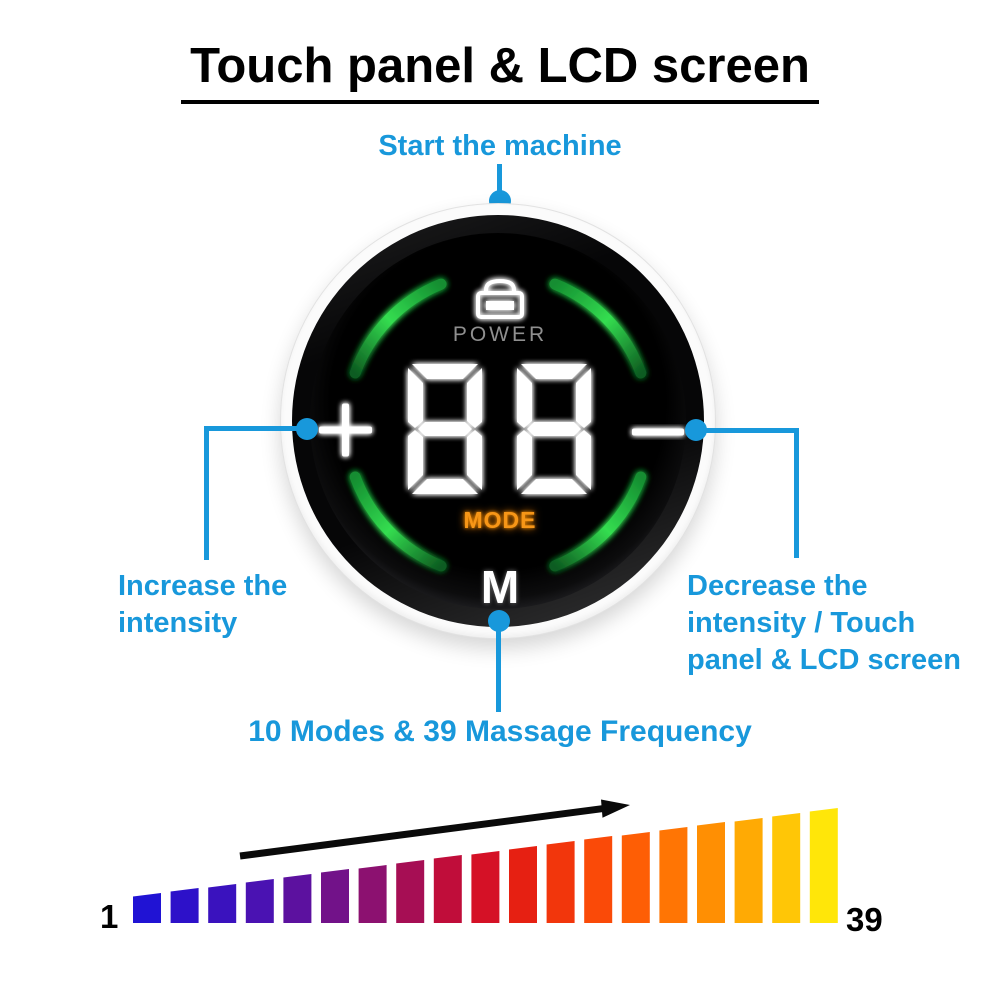 The height and width of the screenshot is (1000, 1000). What do you see at coordinates (748, 430) in the screenshot?
I see `connector-line-right-h` at bounding box center [748, 430].